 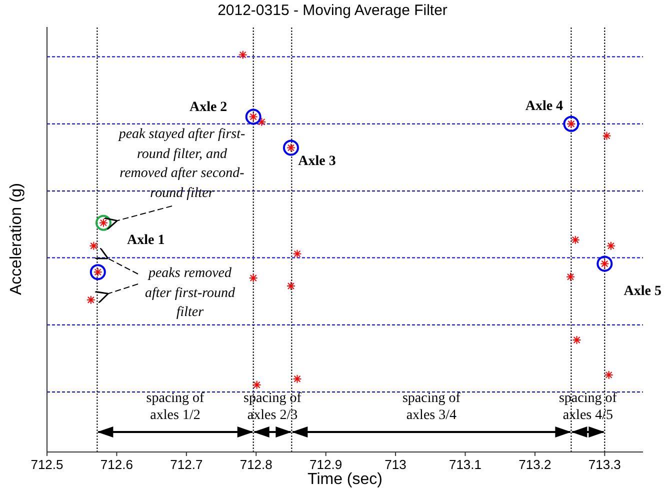 What do you see at coordinates (535, 464) in the screenshot?
I see `x-tick-label: 713.2` at bounding box center [535, 464].